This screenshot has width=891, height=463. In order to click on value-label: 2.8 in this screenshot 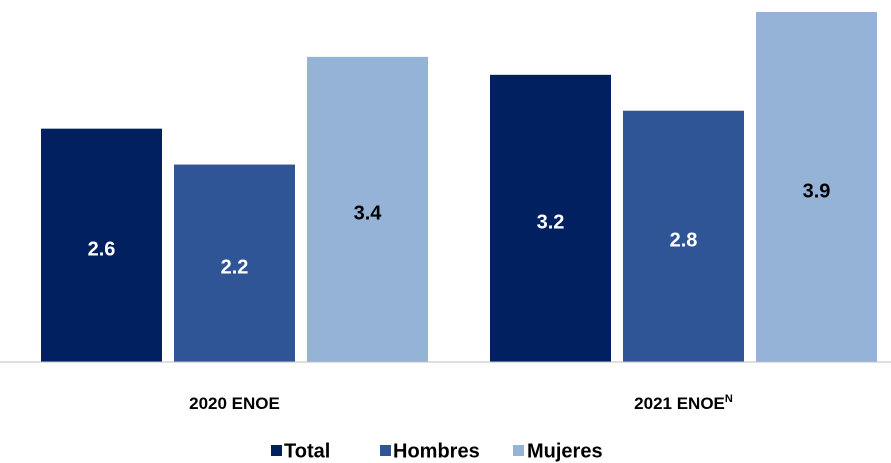, I will do `click(684, 241)`.